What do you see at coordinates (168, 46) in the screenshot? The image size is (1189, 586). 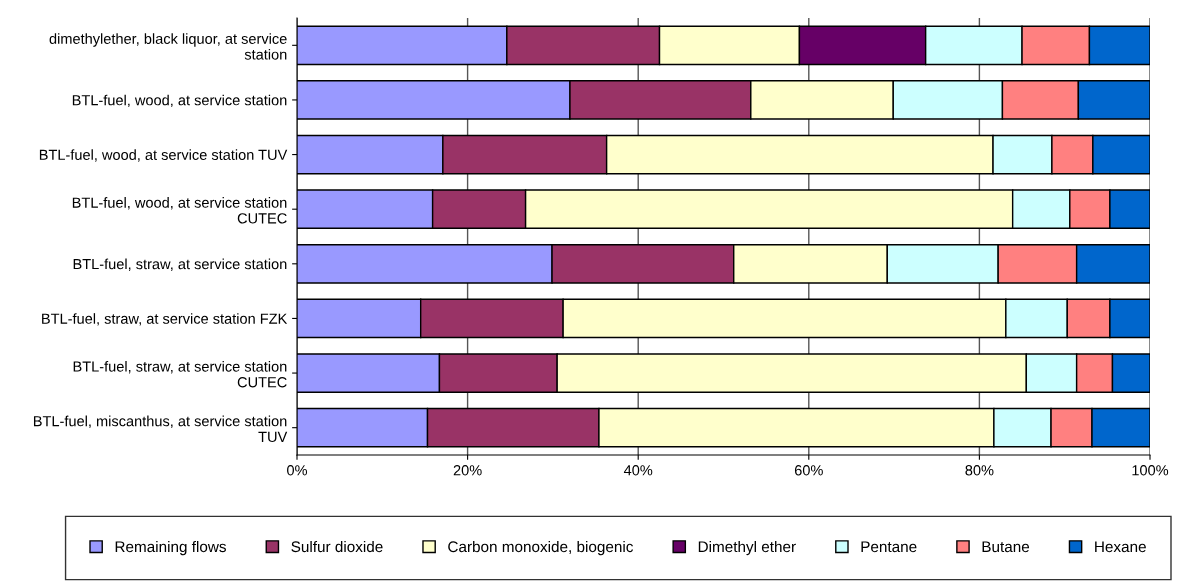 I see `y-tick-label: dimethylether, black liquor, at service station` at bounding box center [168, 46].